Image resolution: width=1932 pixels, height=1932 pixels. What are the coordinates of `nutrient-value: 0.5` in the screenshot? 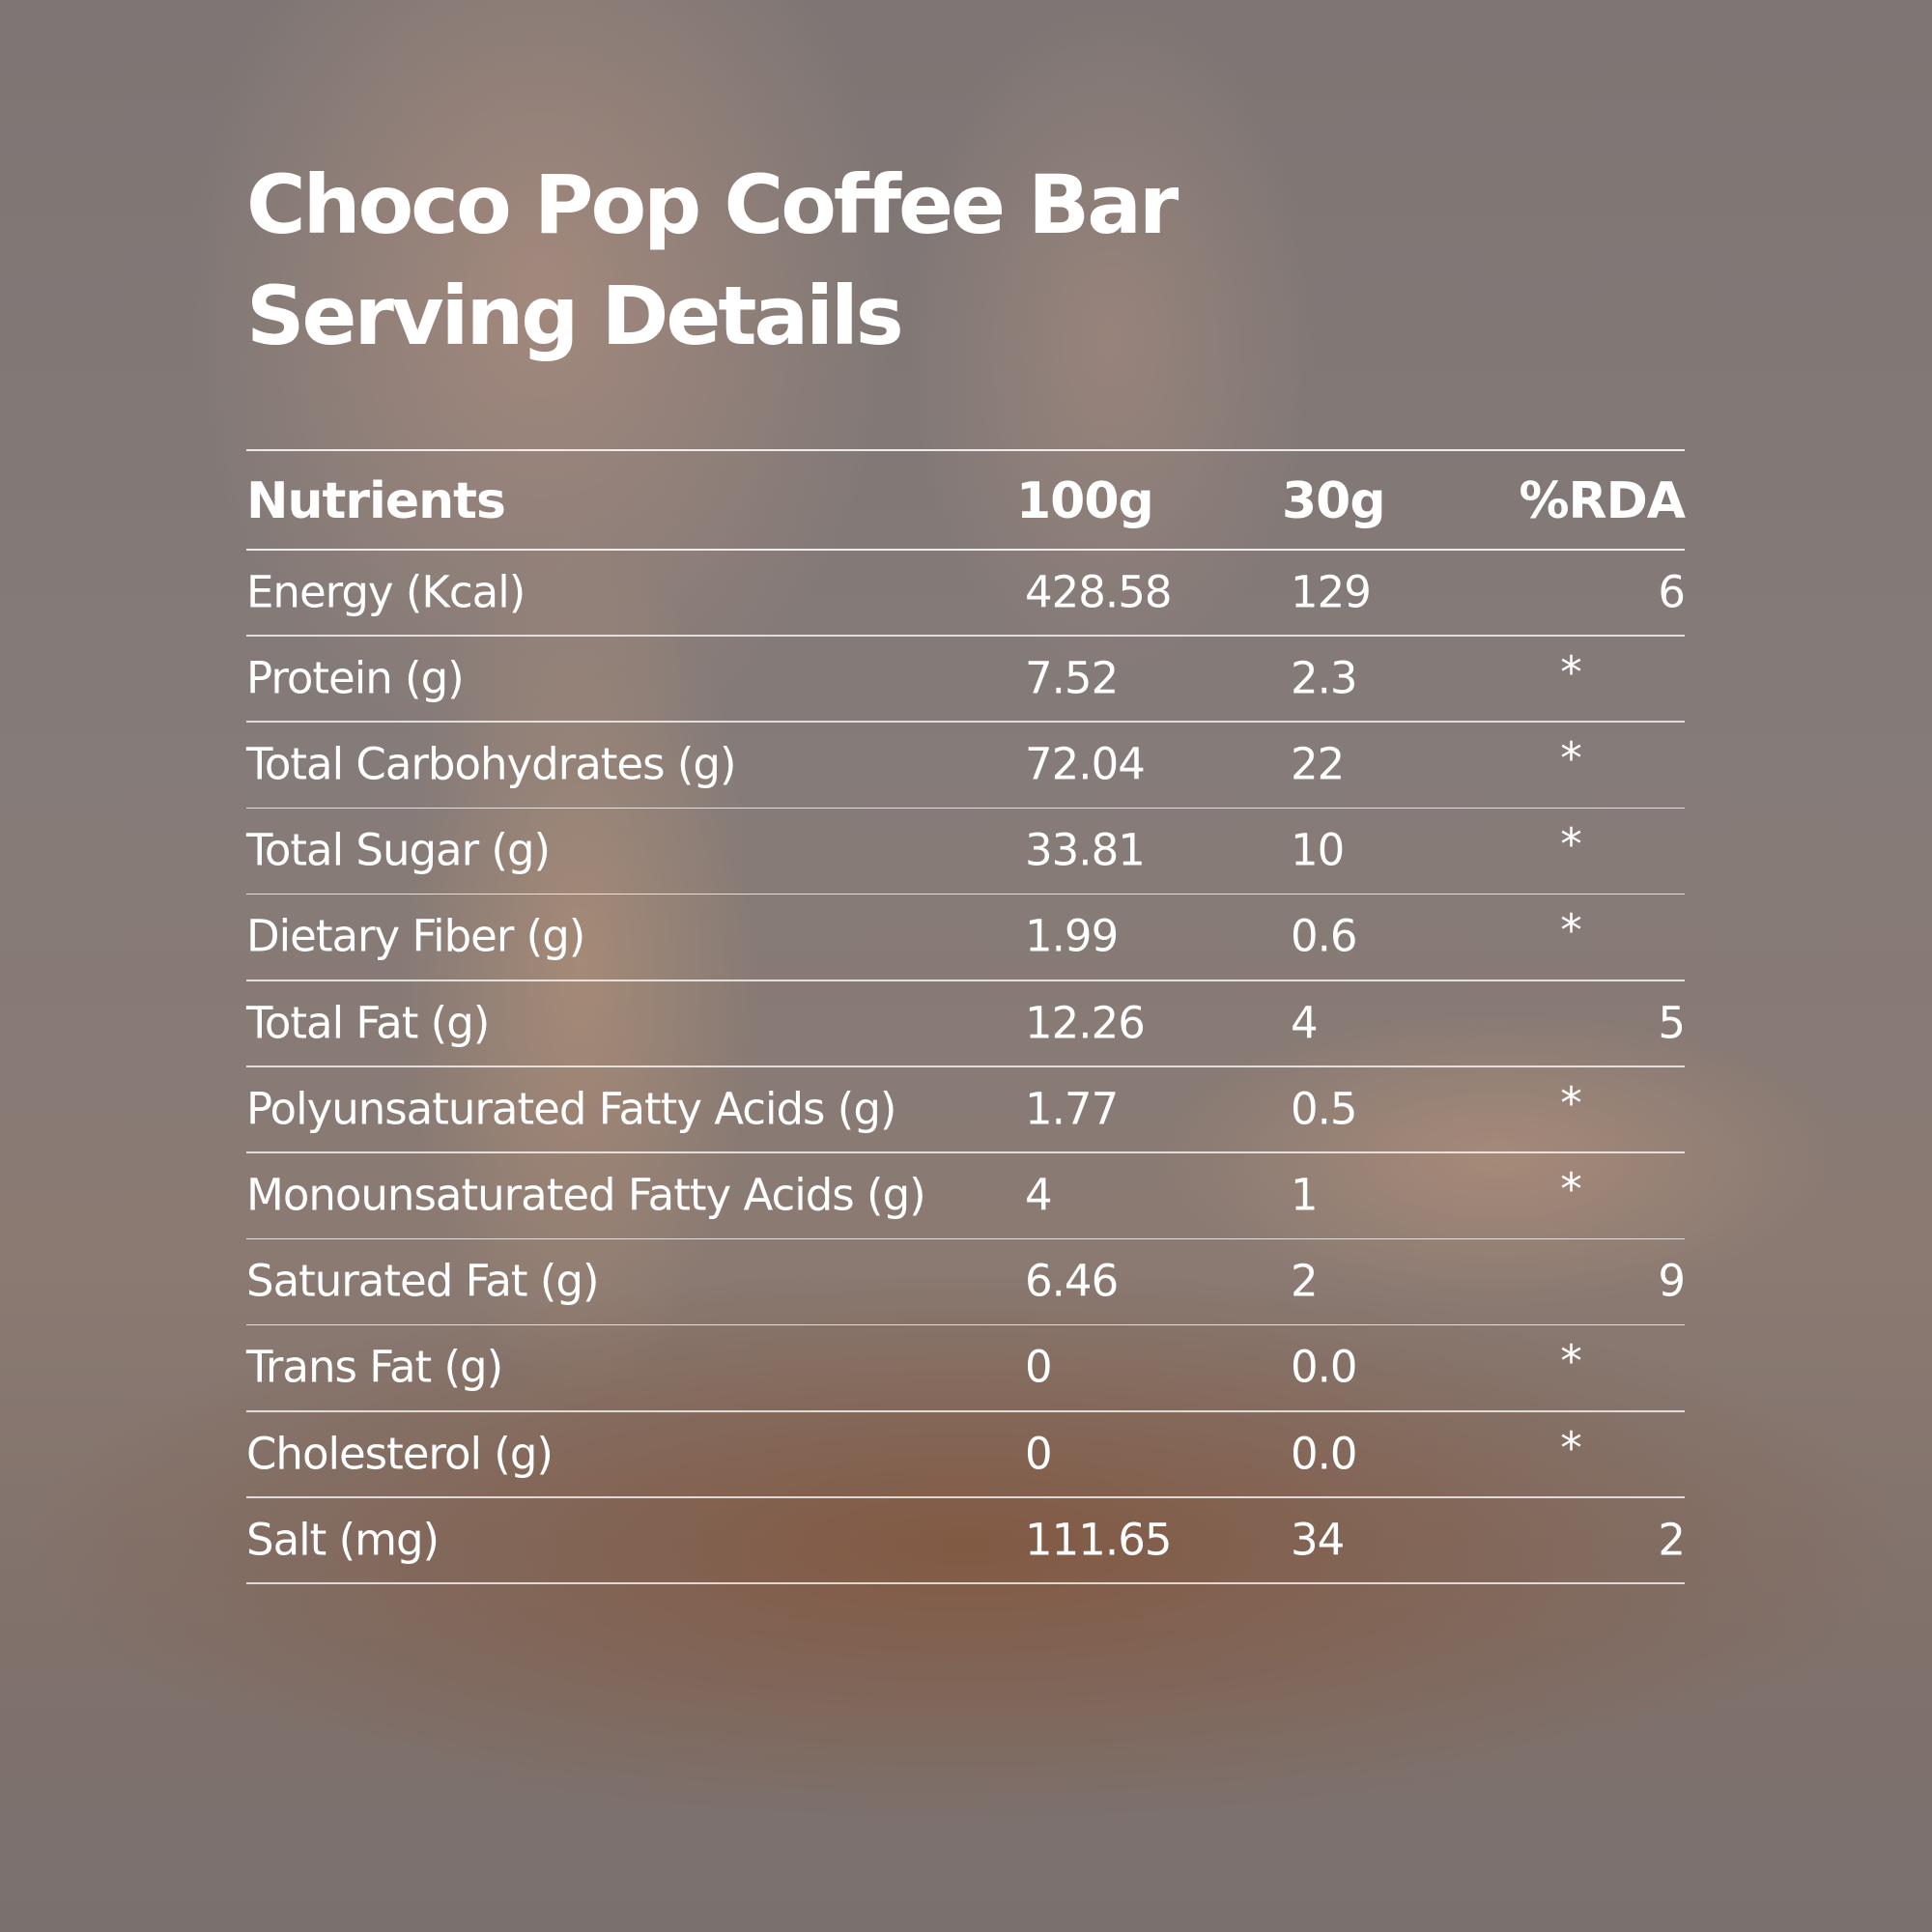 It's located at (1324, 1109).